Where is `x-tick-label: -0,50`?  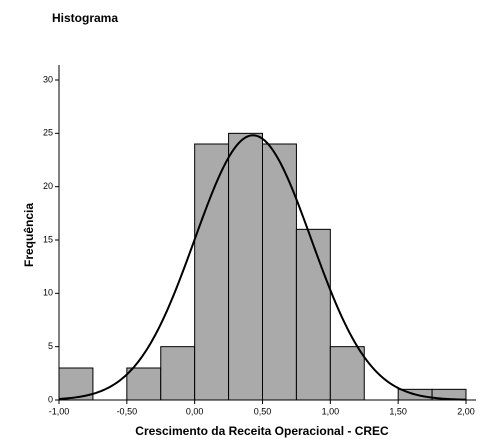 x-tick-label: -0,50 is located at coordinates (127, 411).